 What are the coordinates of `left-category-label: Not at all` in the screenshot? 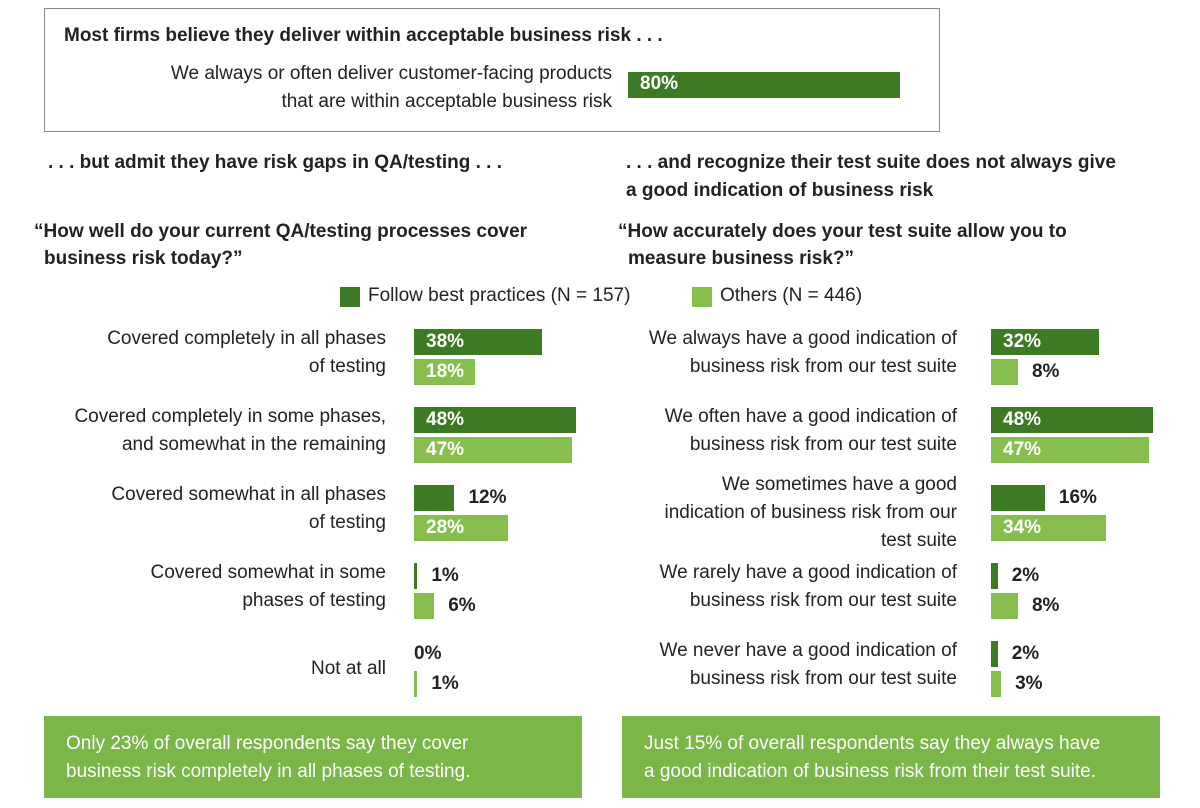 It's located at (348, 668).